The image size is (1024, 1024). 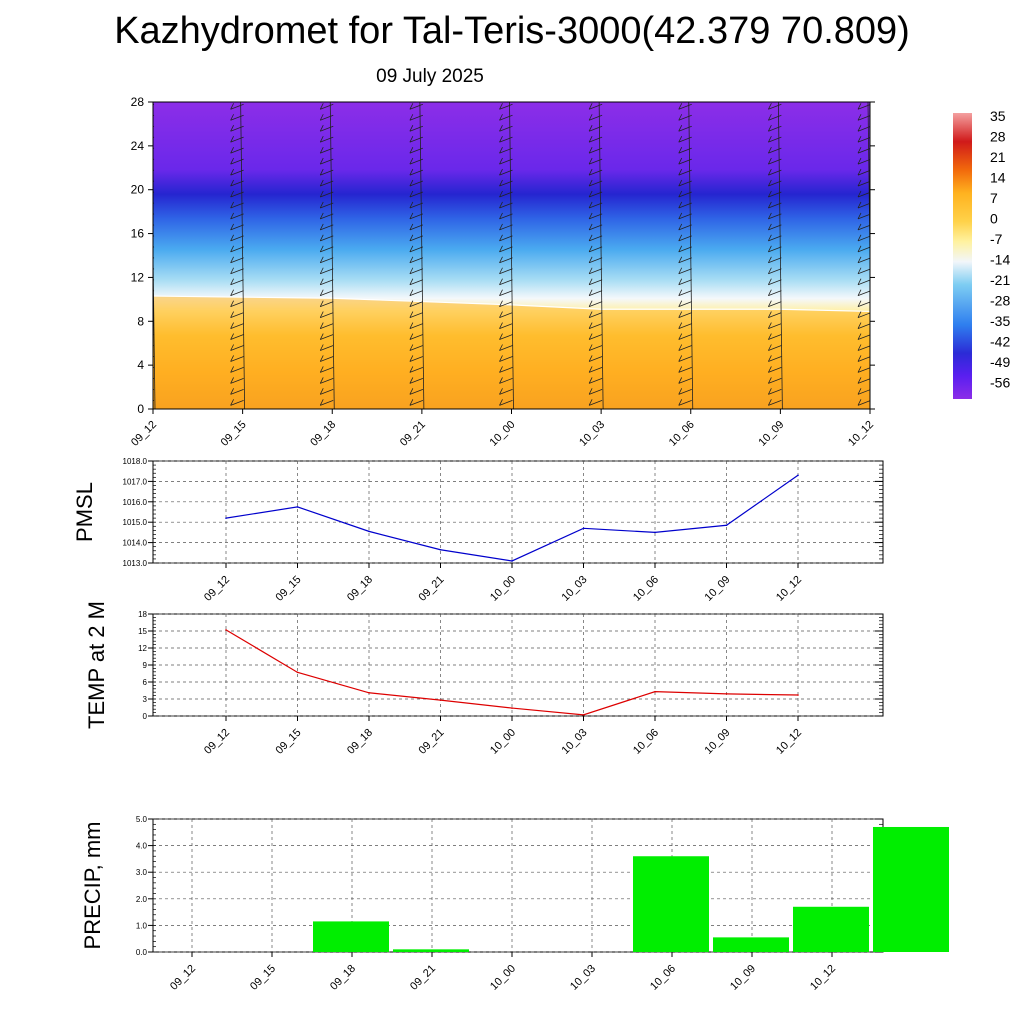 What do you see at coordinates (135, 563) in the screenshot?
I see `y-tick-label: 1013.0` at bounding box center [135, 563].